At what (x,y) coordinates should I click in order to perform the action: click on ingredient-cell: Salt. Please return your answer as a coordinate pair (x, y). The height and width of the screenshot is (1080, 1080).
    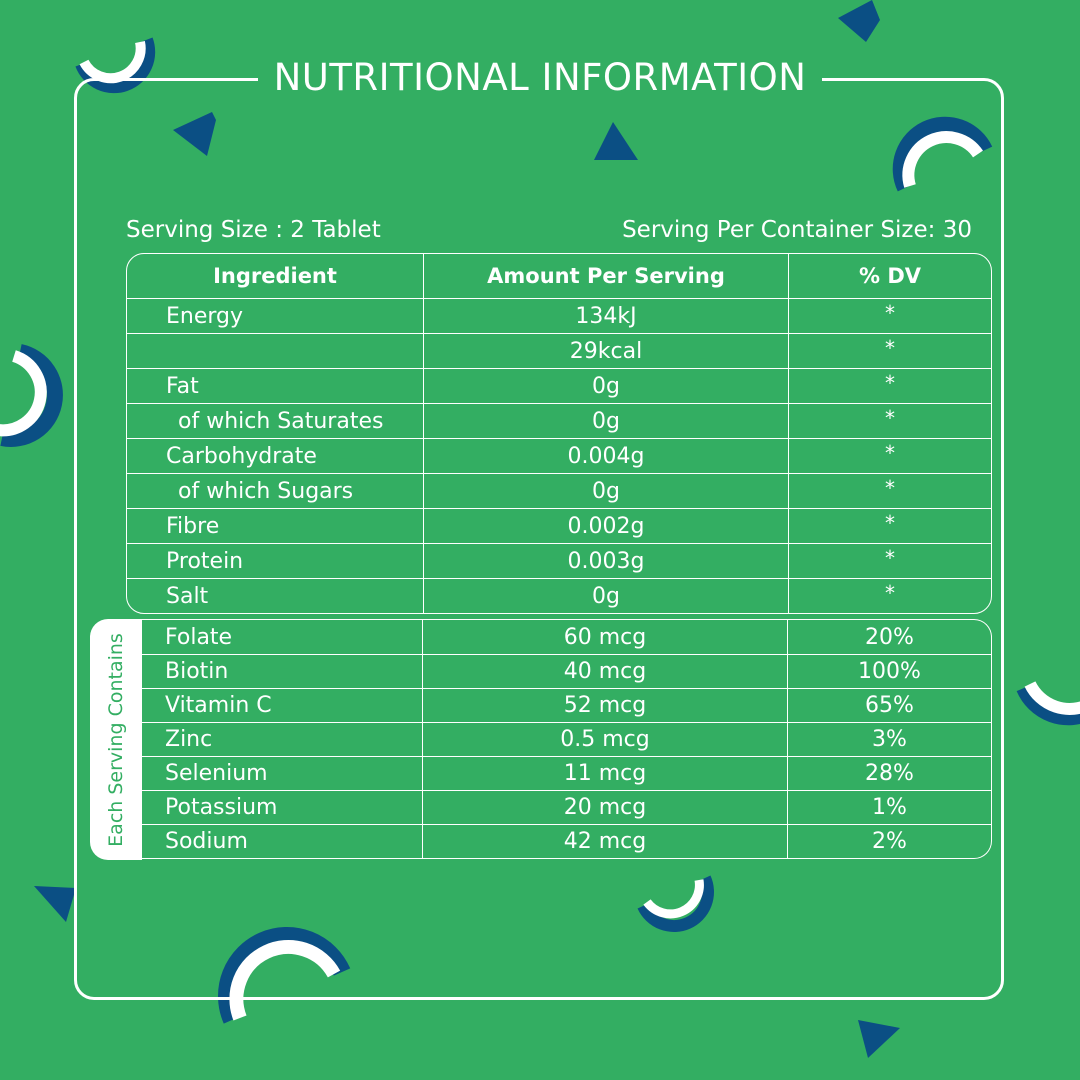
    Looking at the image, I should click on (275, 596).